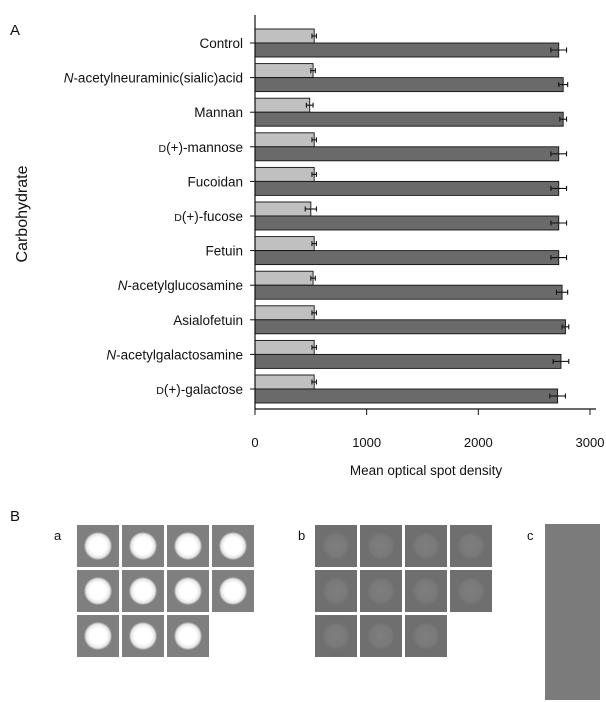 The width and height of the screenshot is (606, 702). Describe the element at coordinates (218, 112) in the screenshot. I see `category-label: Mannan` at that location.